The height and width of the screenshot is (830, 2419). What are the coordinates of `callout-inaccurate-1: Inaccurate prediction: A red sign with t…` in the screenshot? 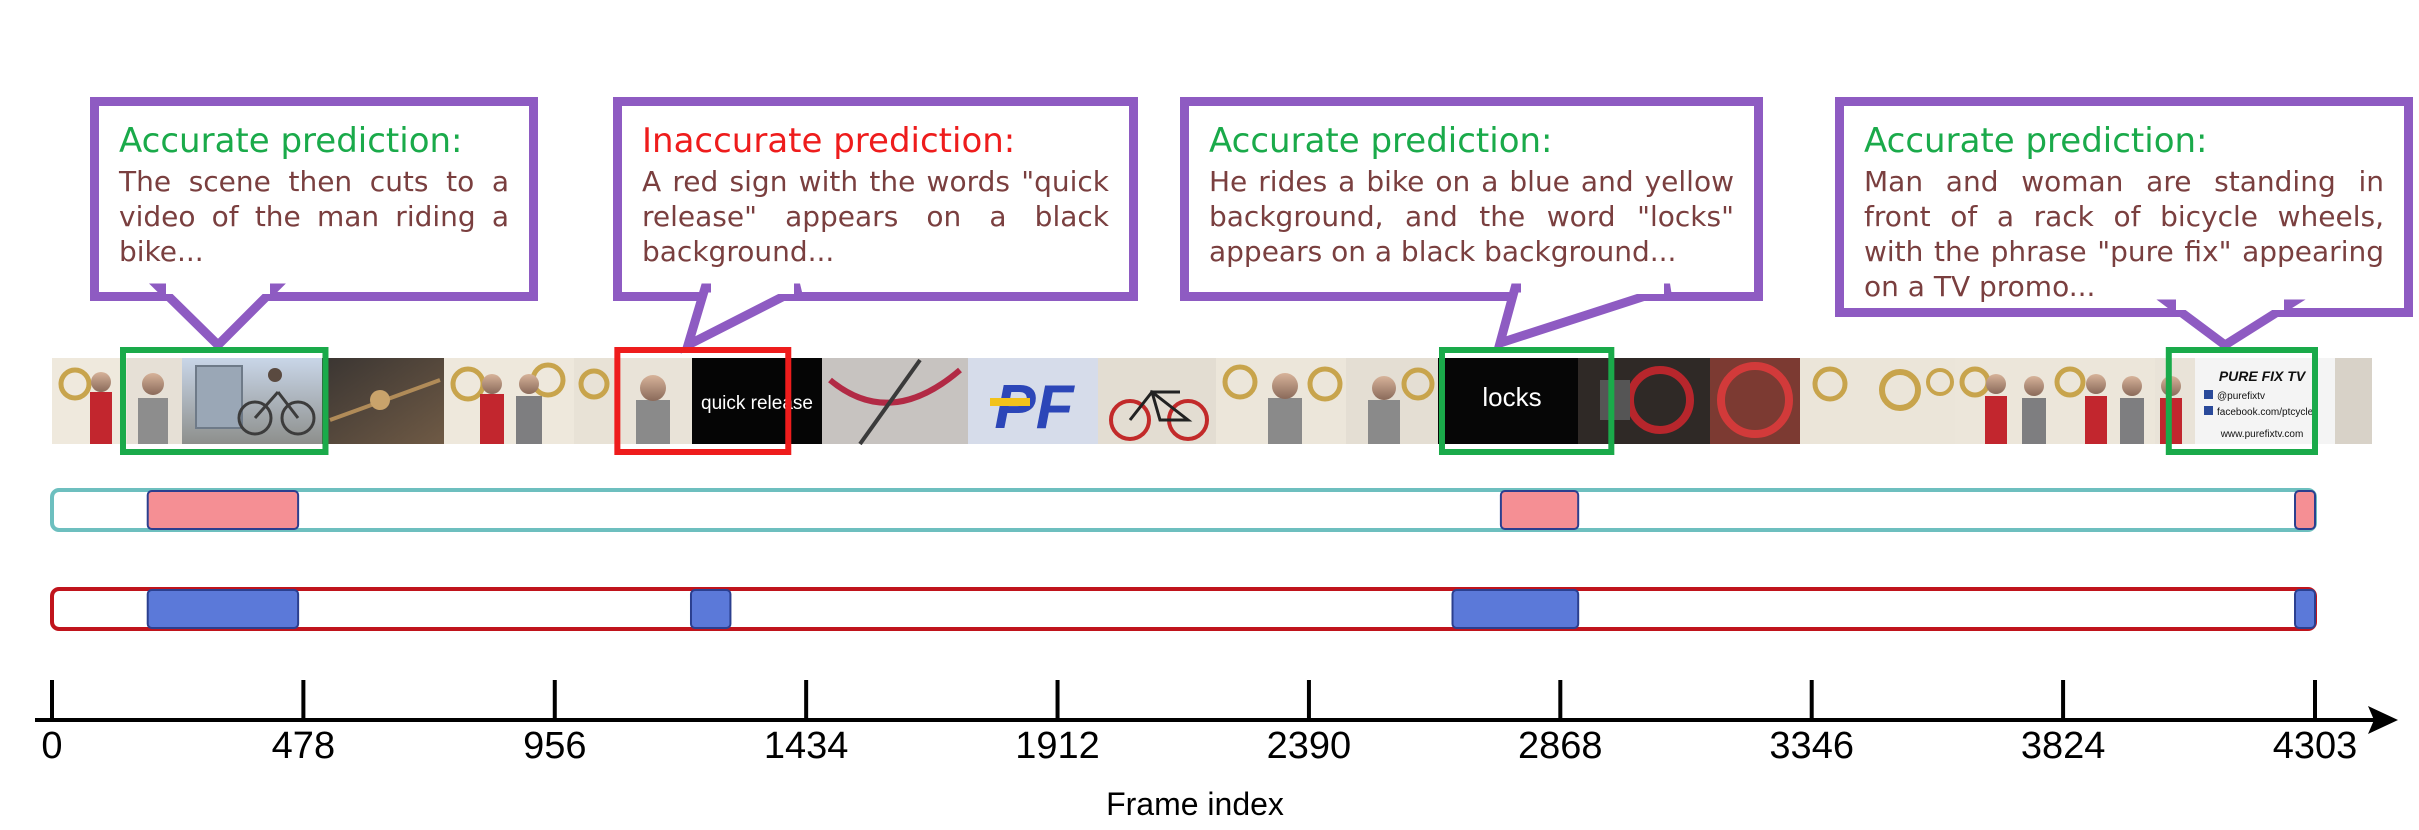 It's located at (875, 199).